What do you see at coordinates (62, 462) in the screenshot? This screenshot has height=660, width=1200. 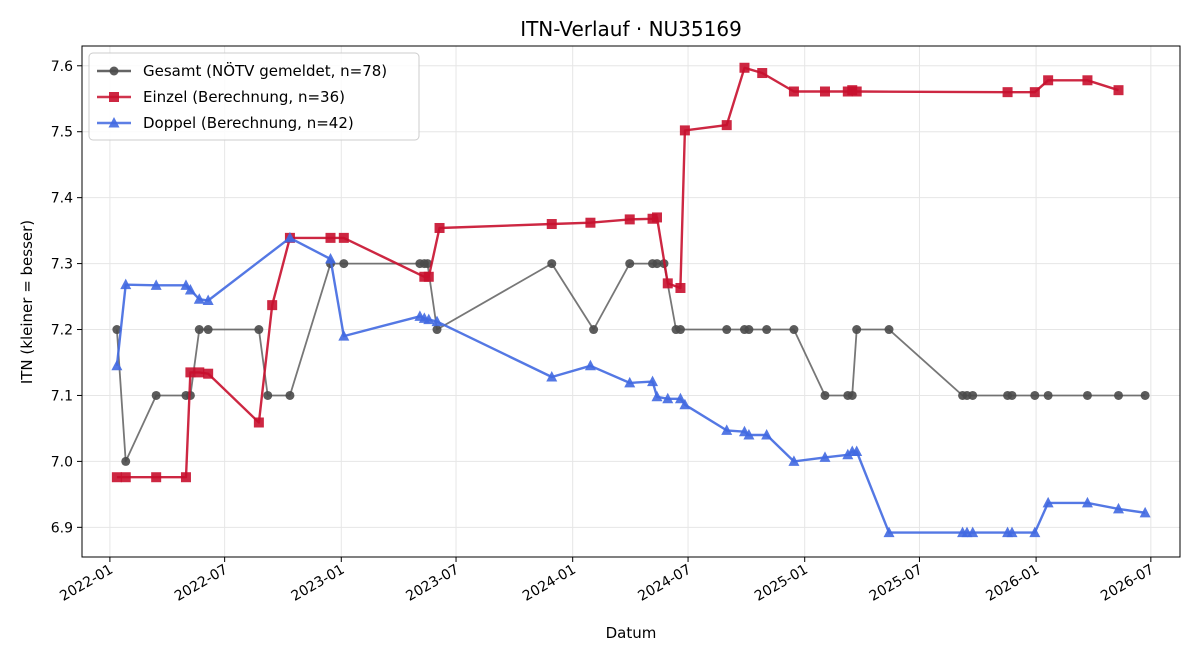 I see `y-tick-label: 7.0` at bounding box center [62, 462].